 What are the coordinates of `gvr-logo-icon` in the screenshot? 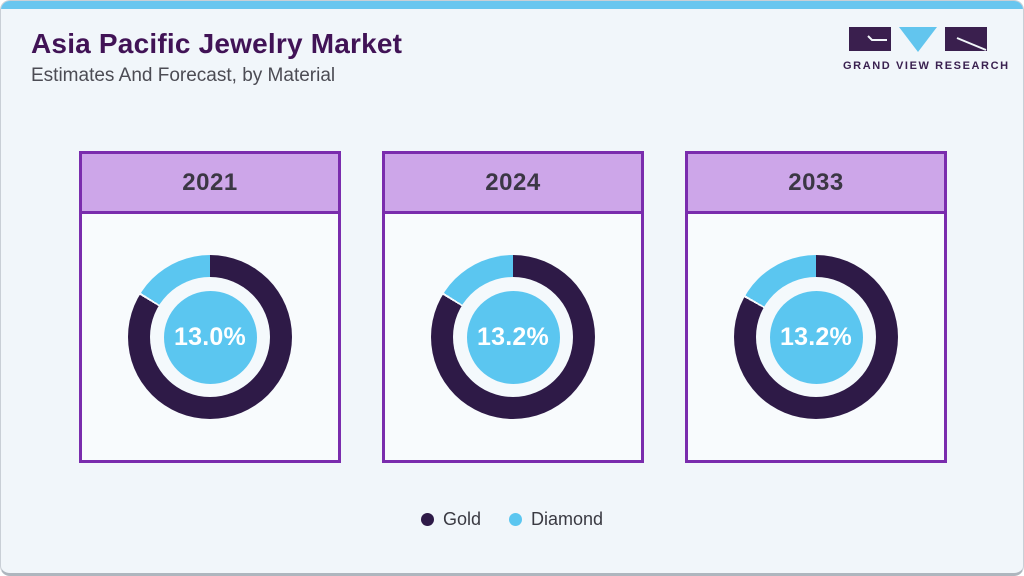 It's located at (919, 41).